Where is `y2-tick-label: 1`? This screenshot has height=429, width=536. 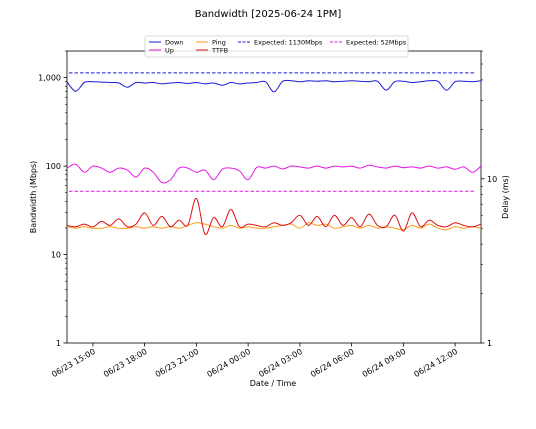
y2-tick-label: 1 is located at coordinates (489, 343).